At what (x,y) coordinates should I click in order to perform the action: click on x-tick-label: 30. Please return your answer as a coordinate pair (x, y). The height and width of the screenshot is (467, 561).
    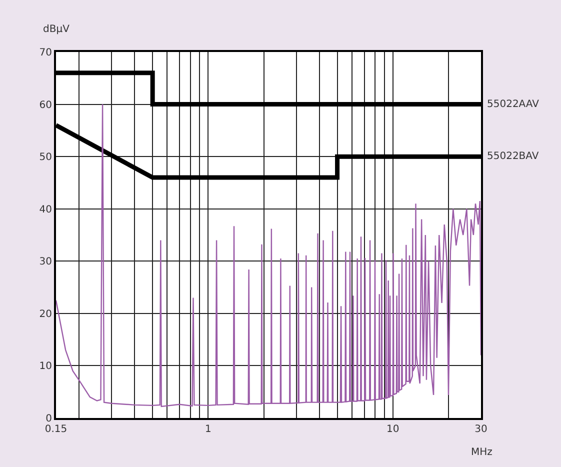
    Looking at the image, I should click on (481, 429).